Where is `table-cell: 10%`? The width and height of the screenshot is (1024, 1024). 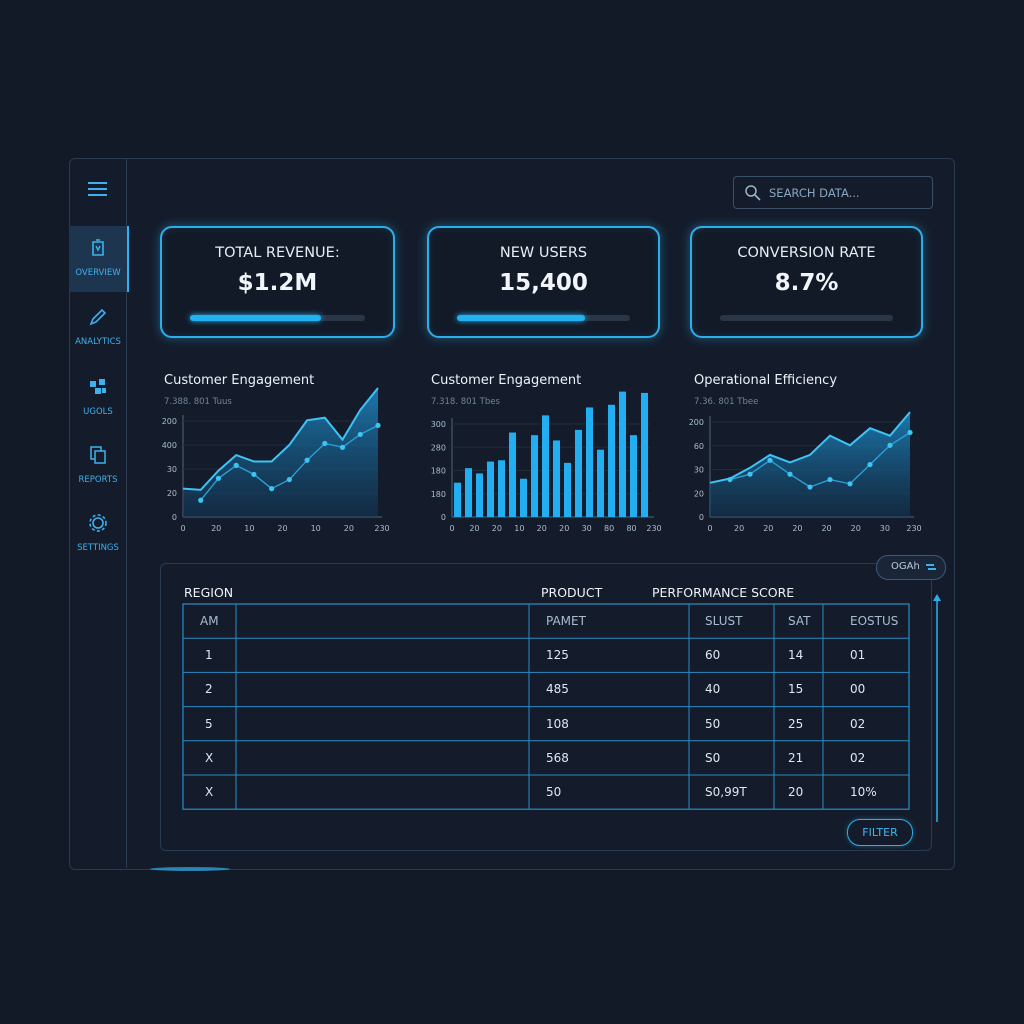
table-cell: 10% is located at coordinates (863, 792).